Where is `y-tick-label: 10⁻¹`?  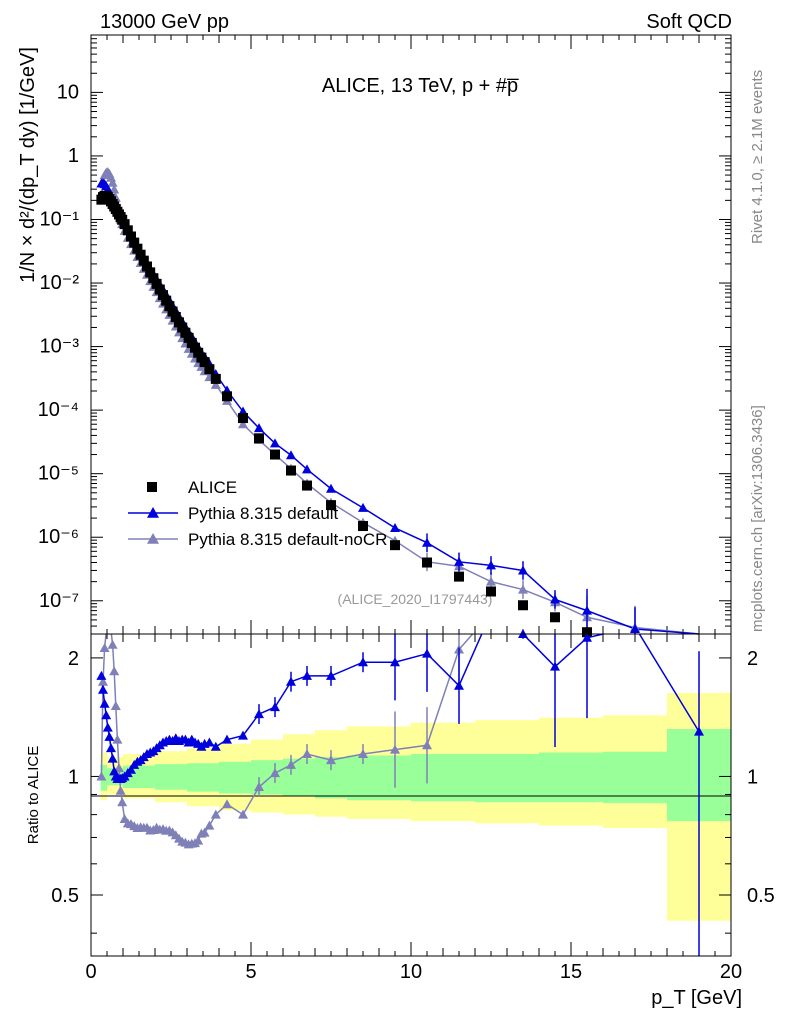
y-tick-label: 10⁻¹ is located at coordinates (60, 219).